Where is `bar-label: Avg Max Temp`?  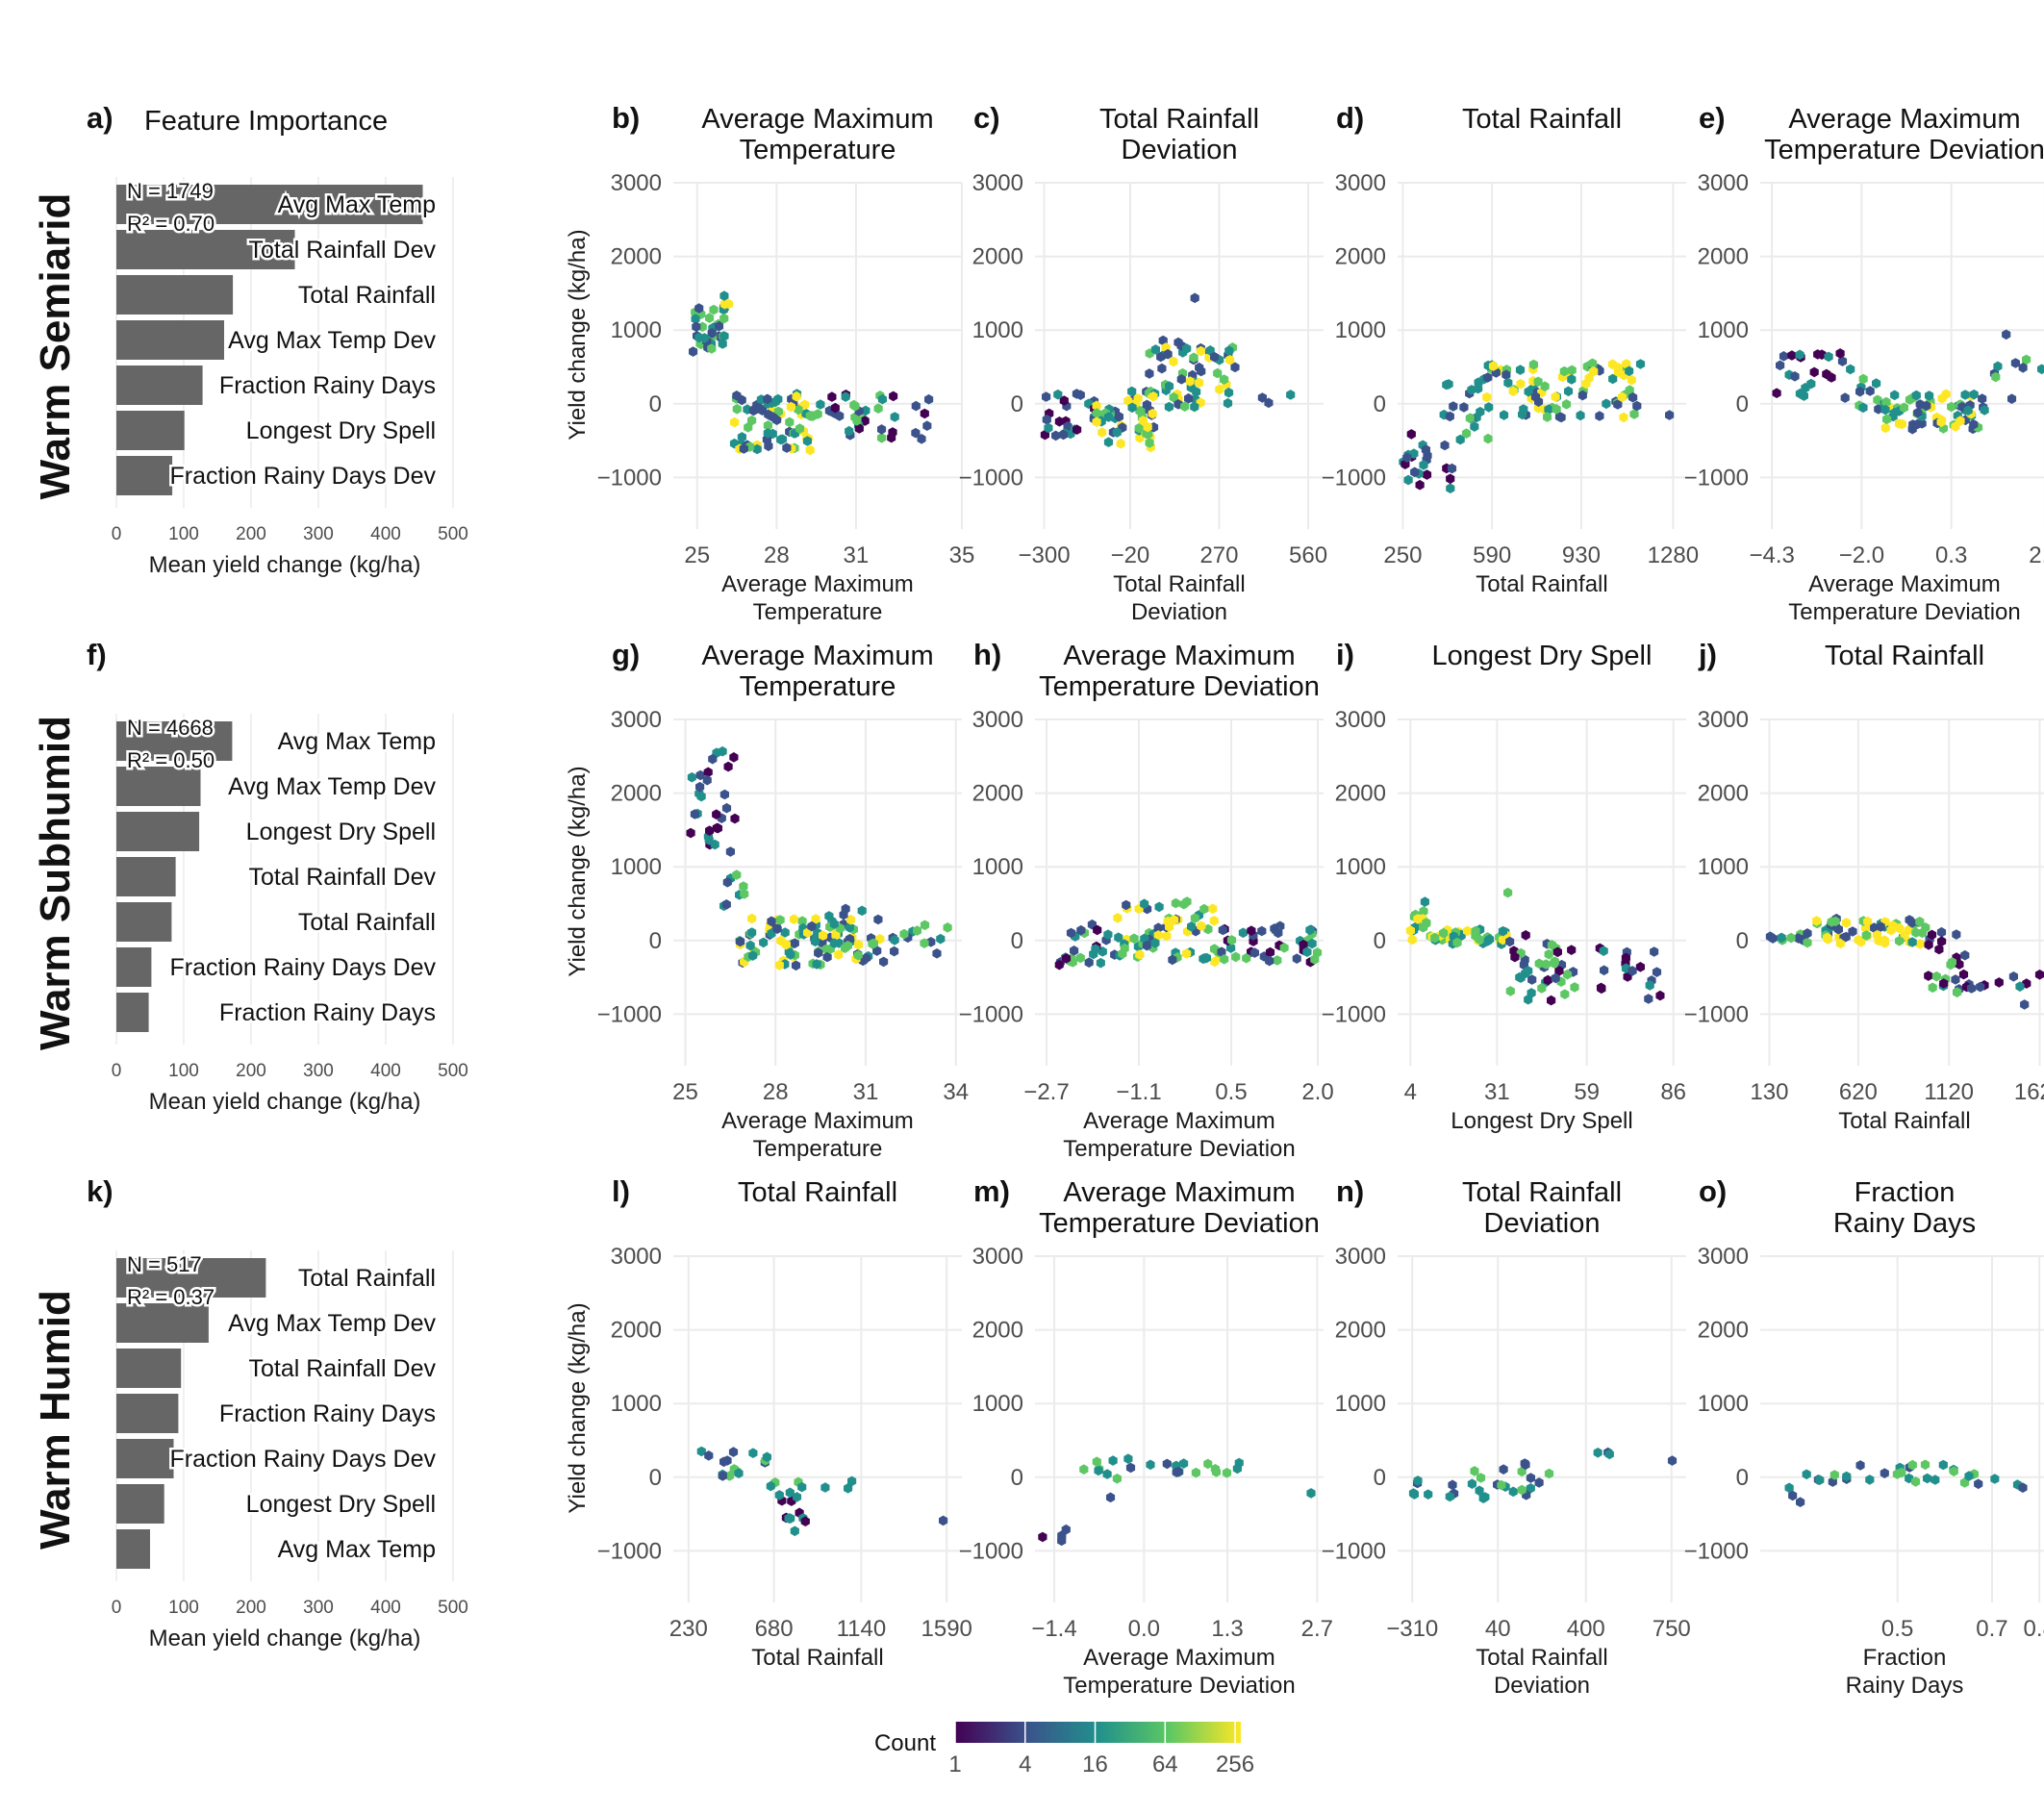 bar-label: Avg Max Temp is located at coordinates (357, 1549).